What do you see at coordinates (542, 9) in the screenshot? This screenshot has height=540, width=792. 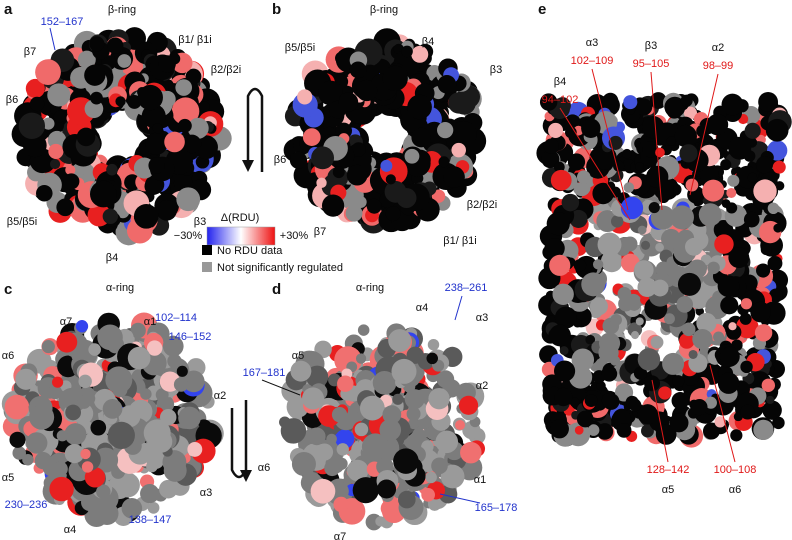 I see `label: e` at bounding box center [542, 9].